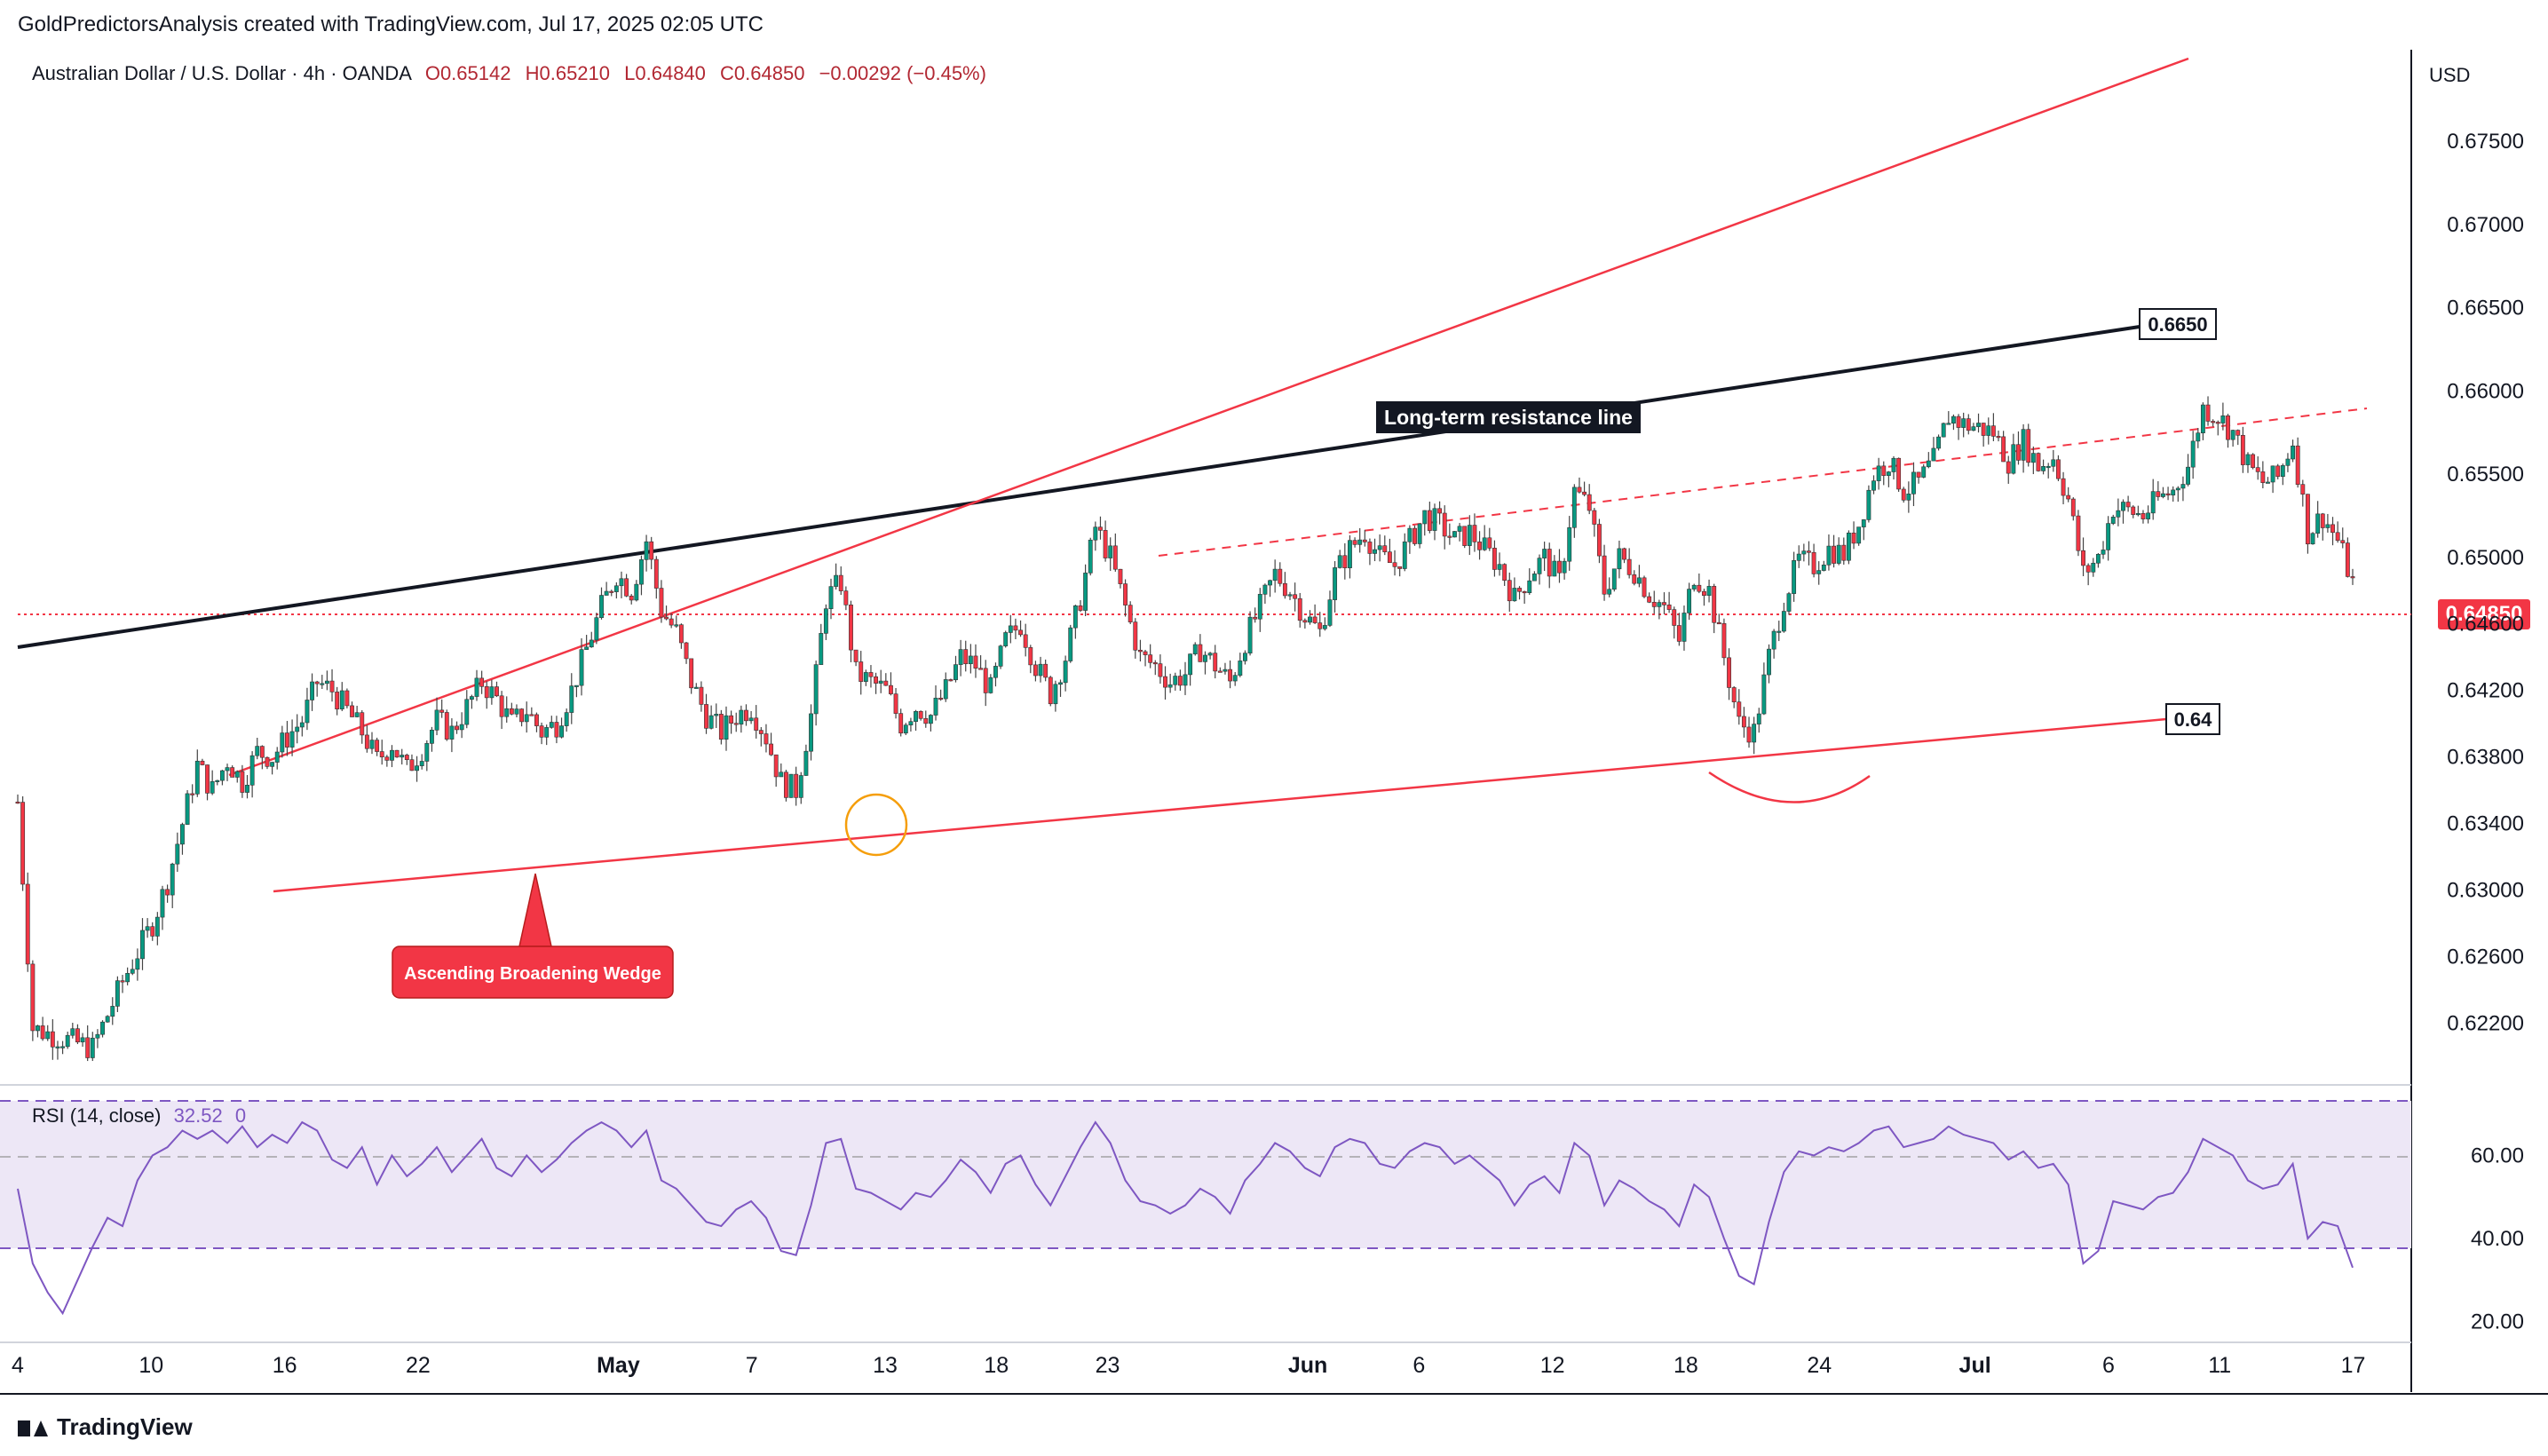 The width and height of the screenshot is (2548, 1456). Describe the element at coordinates (2450, 75) in the screenshot. I see `currency-label: USD` at that location.